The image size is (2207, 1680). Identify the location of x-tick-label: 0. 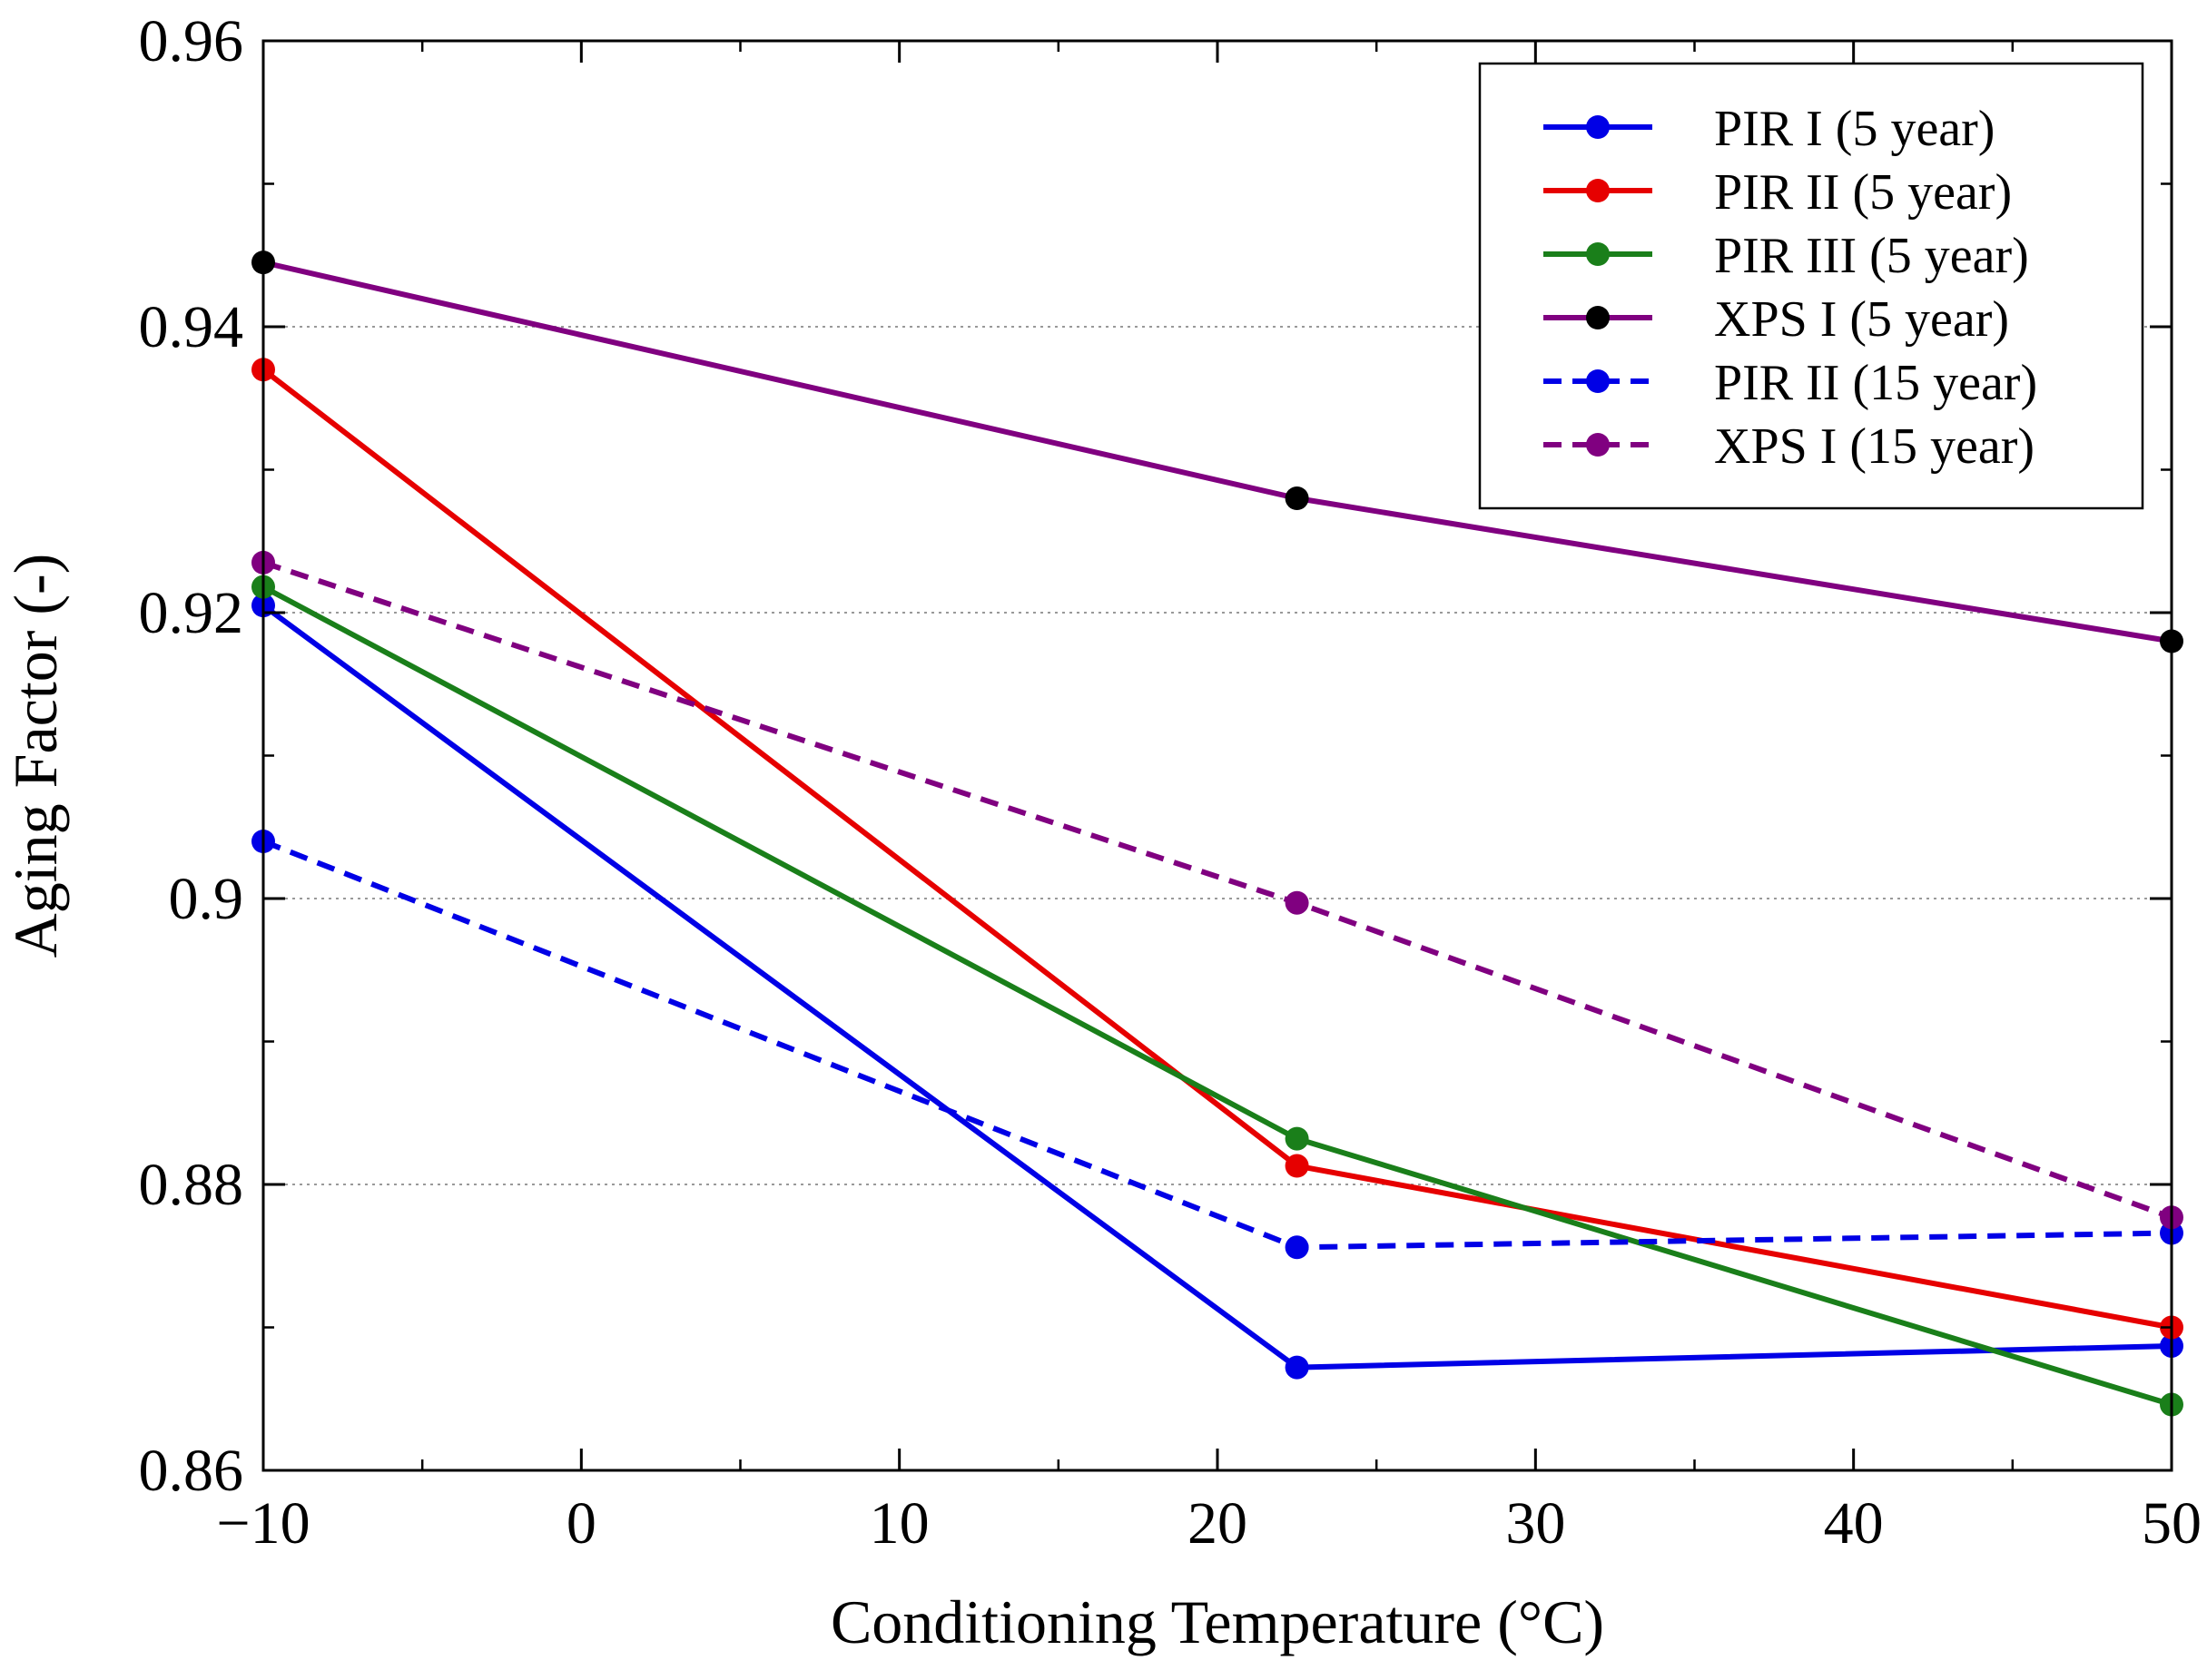
(581, 1523).